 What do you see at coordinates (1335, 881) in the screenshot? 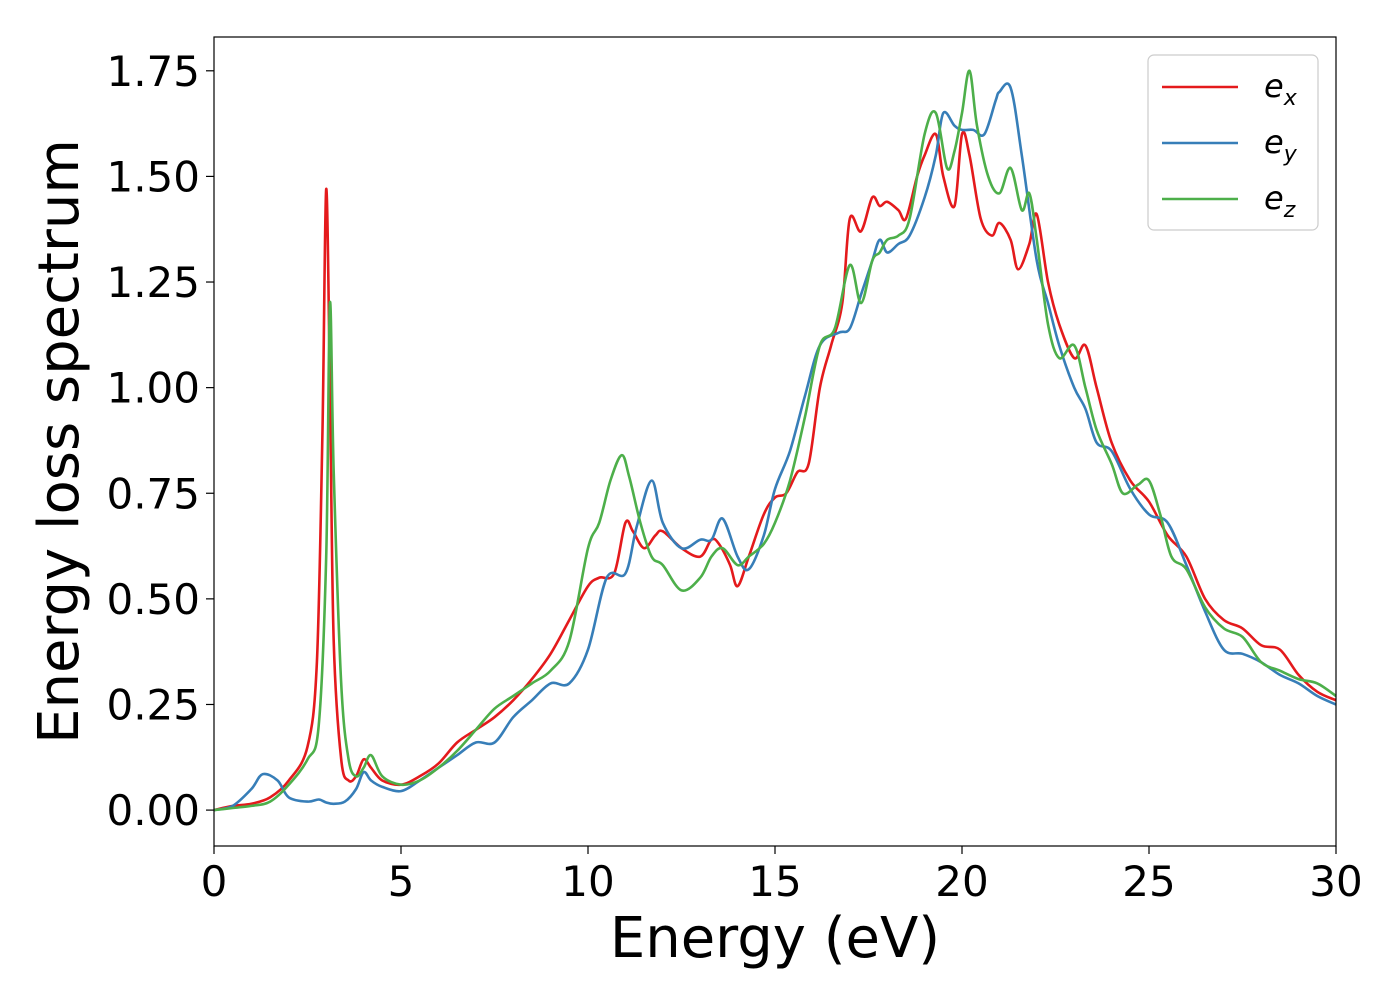
I see `x-tick-label: 30` at bounding box center [1335, 881].